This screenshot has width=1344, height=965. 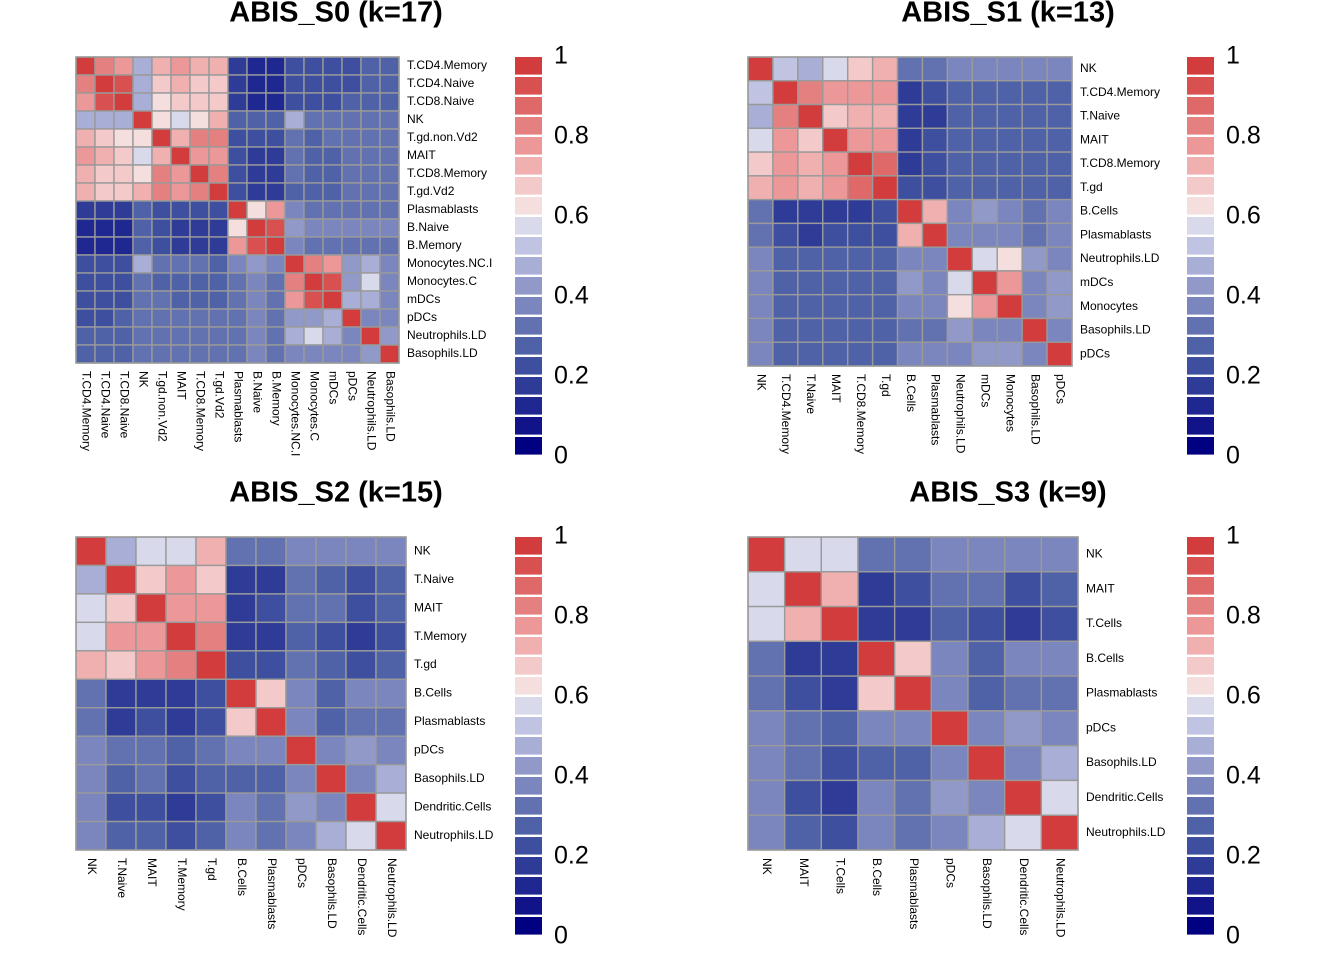 What do you see at coordinates (1007, 493) in the screenshot?
I see `chart-title: ABIS_S3 (k=9)` at bounding box center [1007, 493].